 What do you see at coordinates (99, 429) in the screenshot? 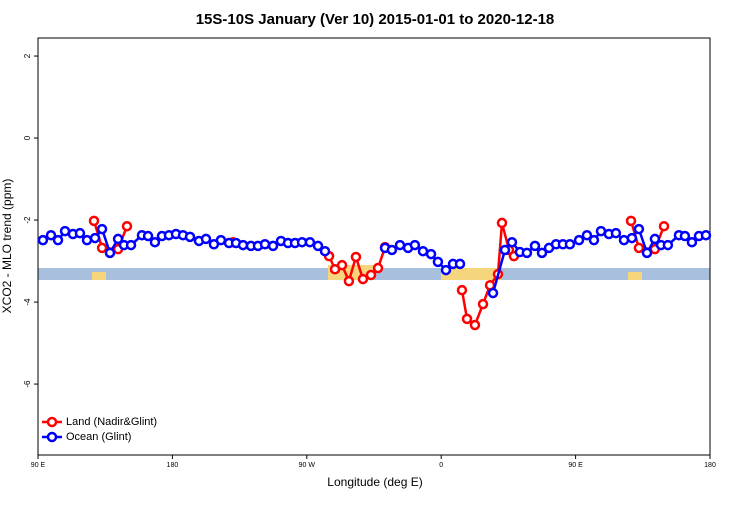
I see `legend: Land (Nadir&Glint) Ocean (Glint)` at bounding box center [99, 429].